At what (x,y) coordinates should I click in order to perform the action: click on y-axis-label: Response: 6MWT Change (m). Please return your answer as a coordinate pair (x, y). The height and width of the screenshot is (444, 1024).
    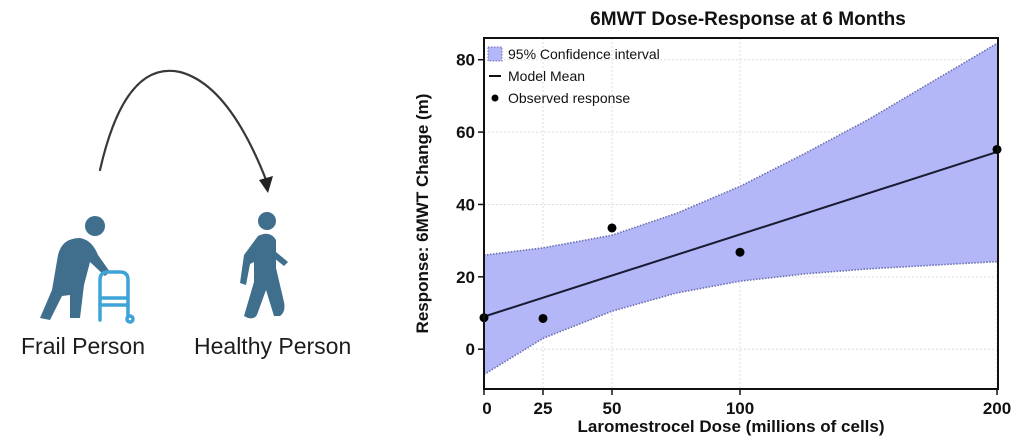
    Looking at the image, I should click on (422, 214).